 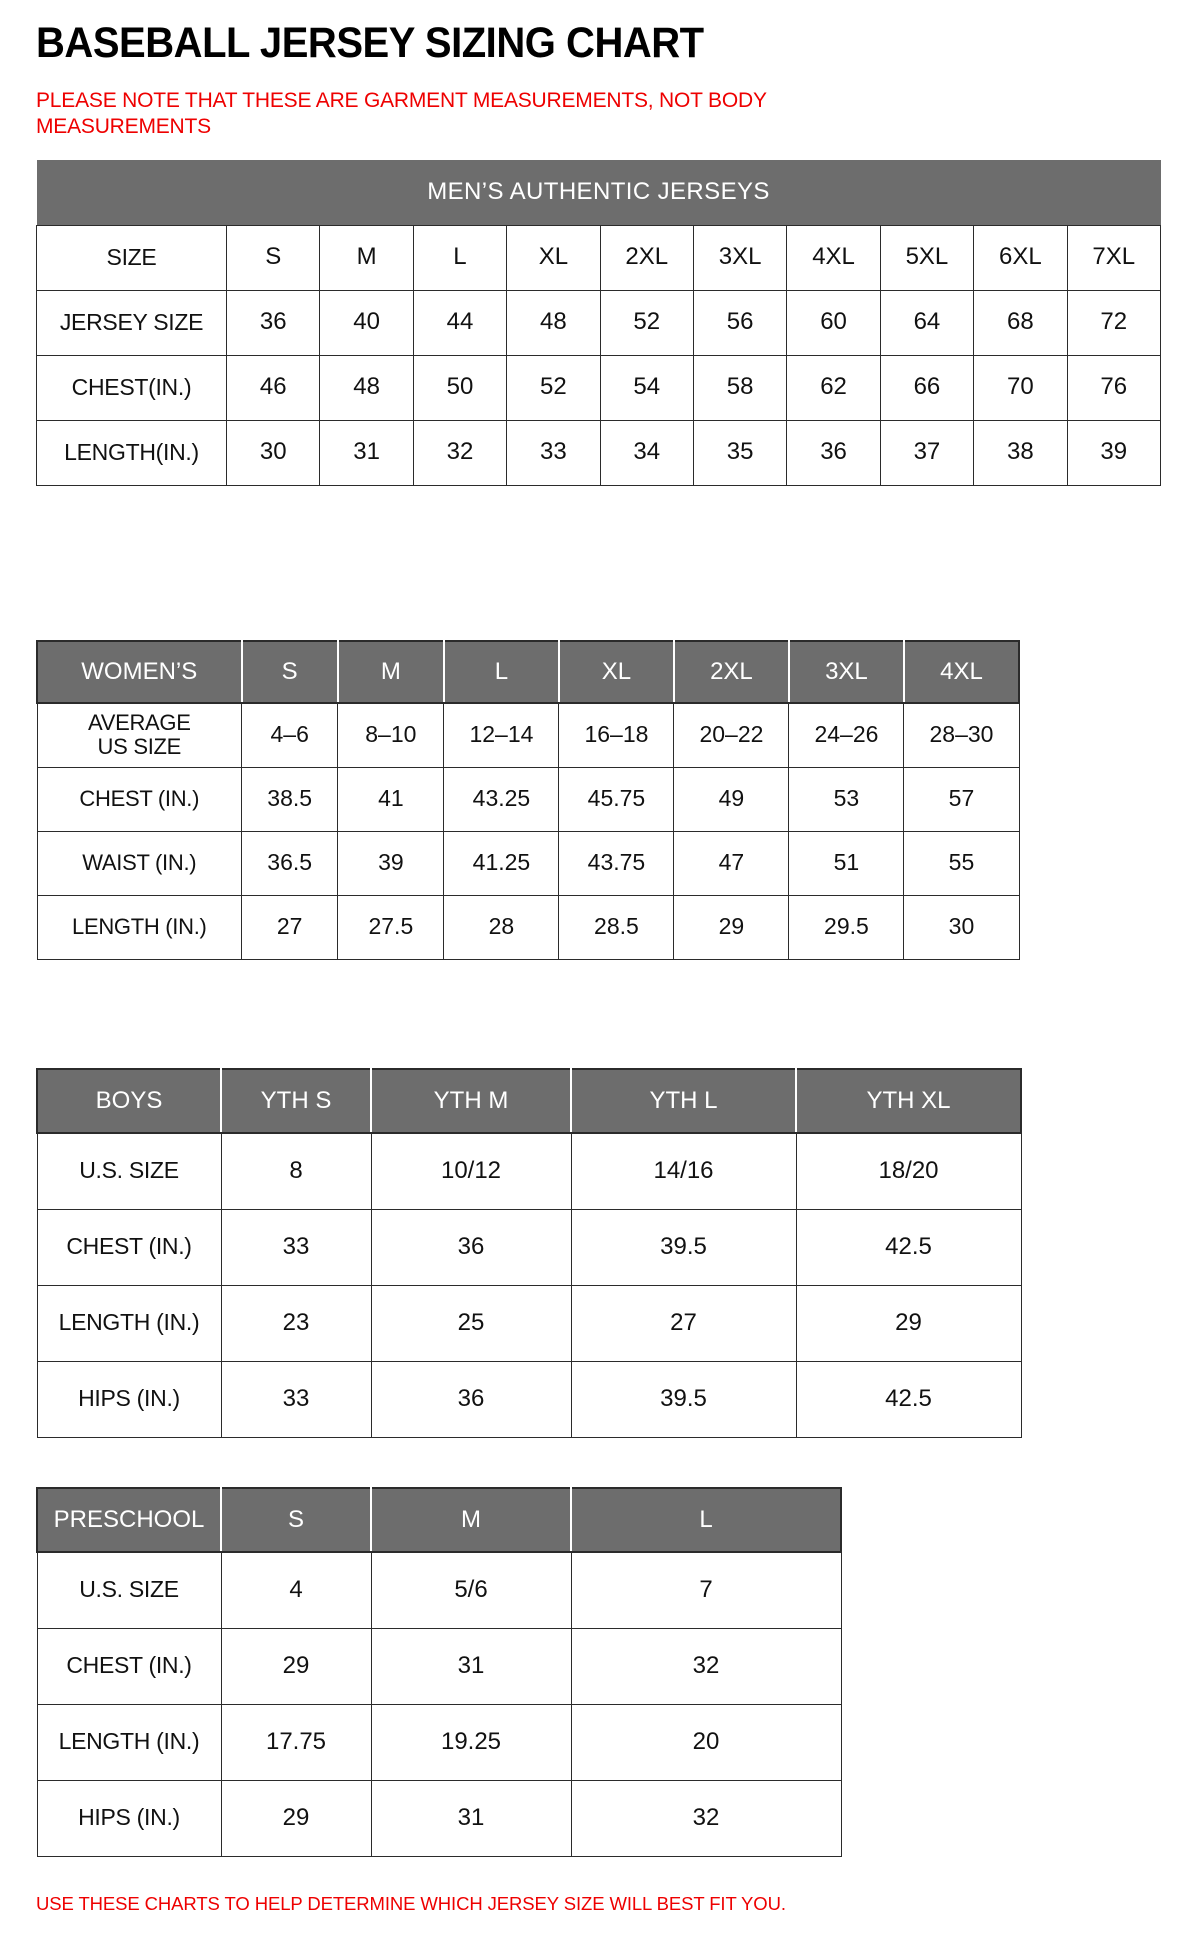 What do you see at coordinates (833, 257) in the screenshot?
I see `mens-col-4xl: 4XL` at bounding box center [833, 257].